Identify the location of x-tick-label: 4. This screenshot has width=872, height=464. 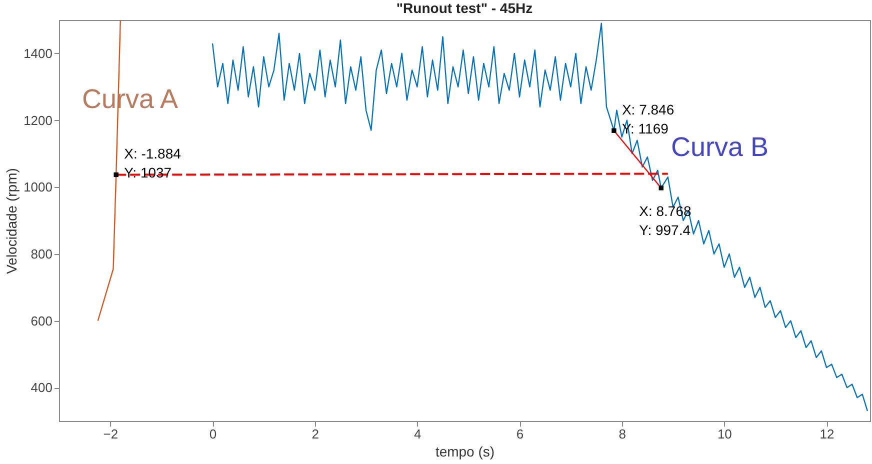
(418, 434).